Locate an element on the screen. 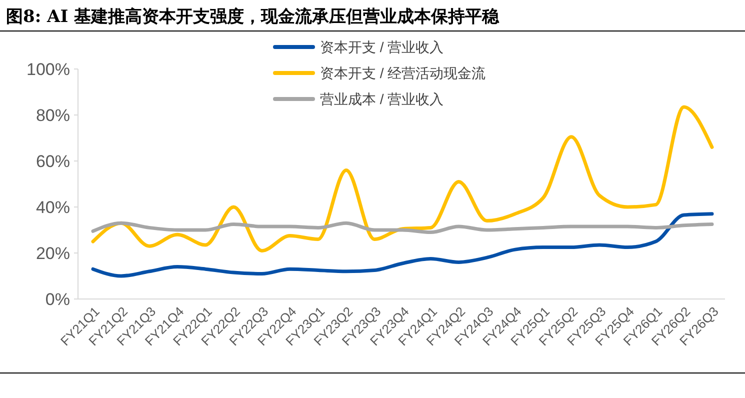 The width and height of the screenshot is (745, 398). y-tick-label: 20% is located at coordinates (53, 253).